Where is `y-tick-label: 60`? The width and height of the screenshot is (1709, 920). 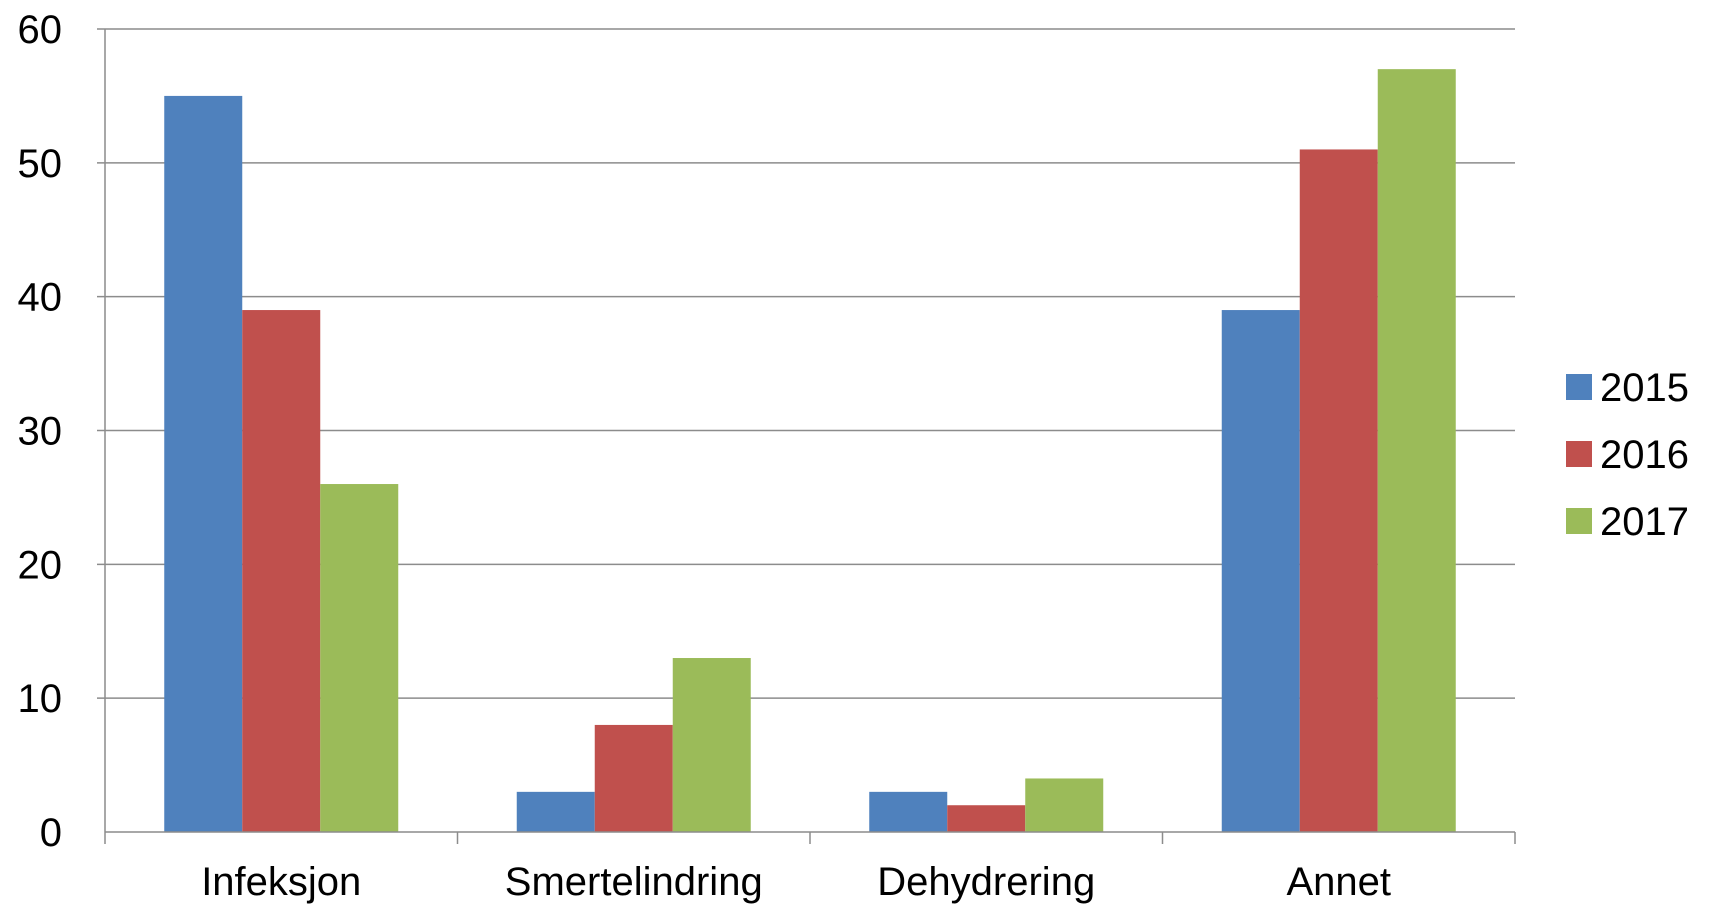
y-tick-label: 60 is located at coordinates (40, 30).